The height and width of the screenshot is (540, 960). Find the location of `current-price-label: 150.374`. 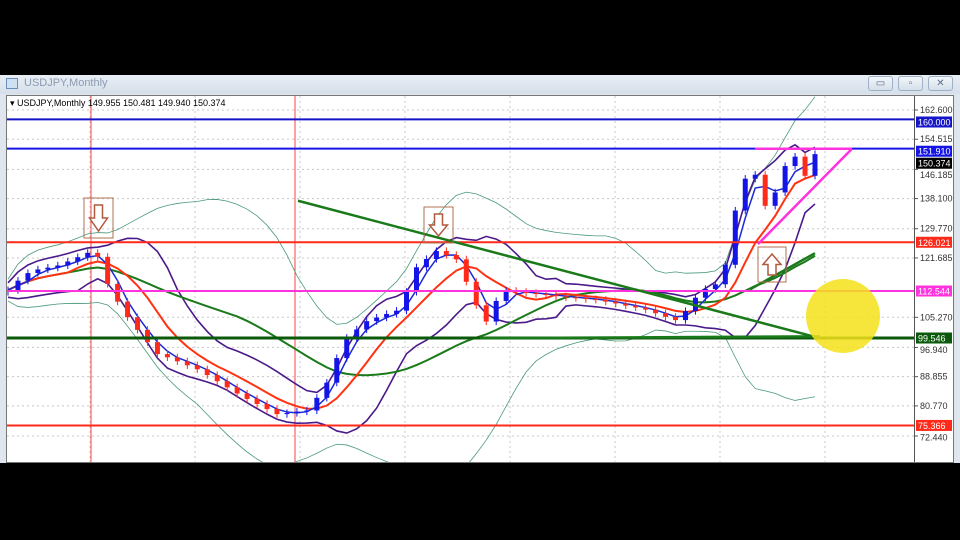

current-price-label: 150.374 is located at coordinates (934, 164).